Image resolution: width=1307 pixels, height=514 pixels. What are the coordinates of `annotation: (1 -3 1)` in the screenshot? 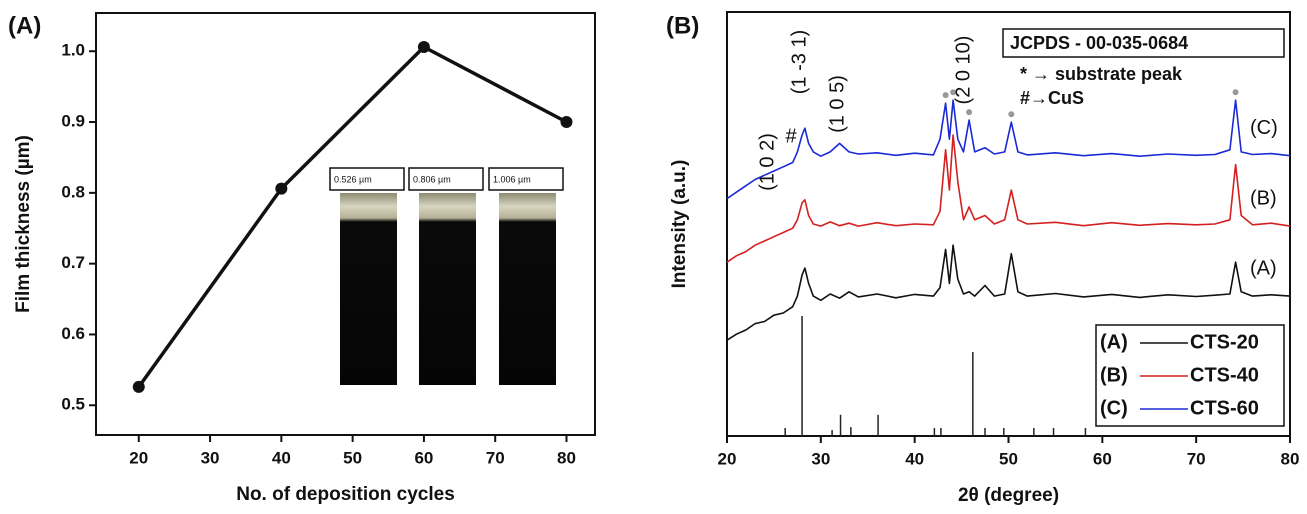 It's located at (799, 62).